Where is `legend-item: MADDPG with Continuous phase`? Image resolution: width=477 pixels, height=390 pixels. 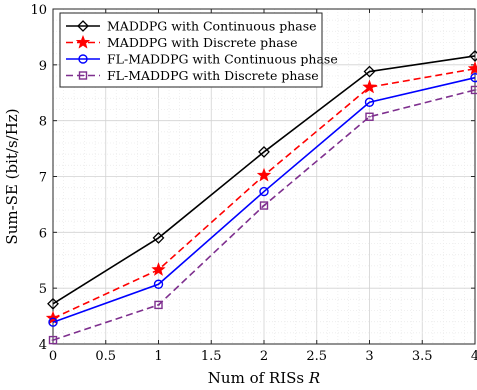 legend-item: MADDPG with Continuous phase is located at coordinates (191, 26).